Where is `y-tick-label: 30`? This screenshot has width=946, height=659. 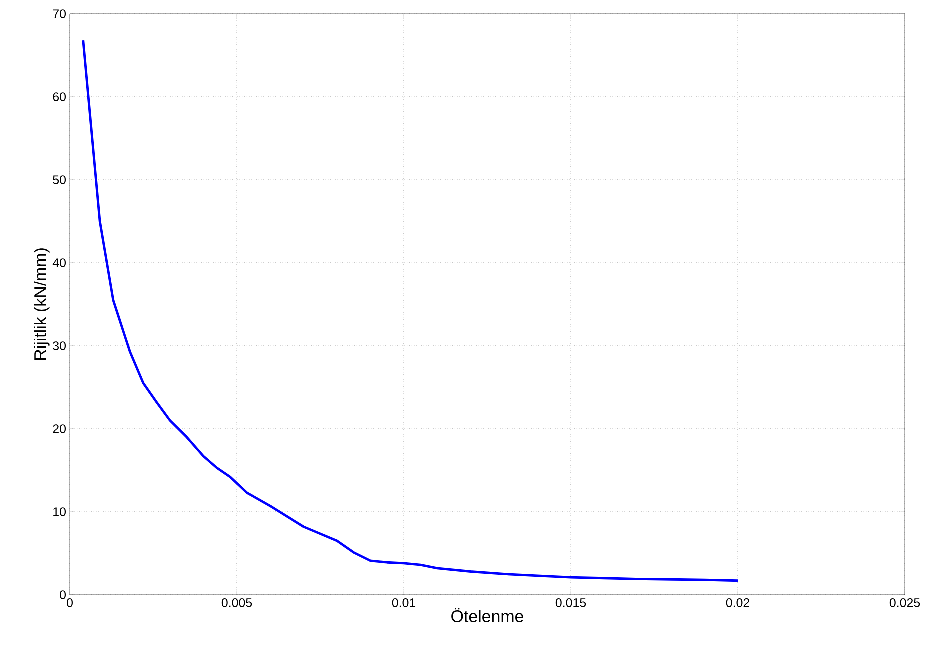
y-tick-label: 30 is located at coordinates (59, 346).